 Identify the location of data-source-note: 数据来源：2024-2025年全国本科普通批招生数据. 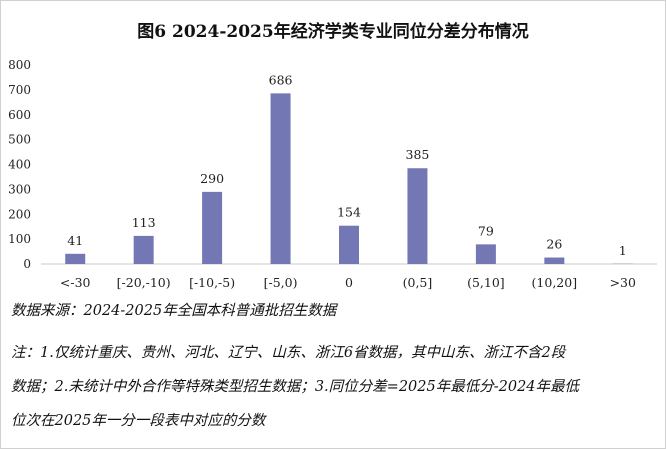
(174, 311).